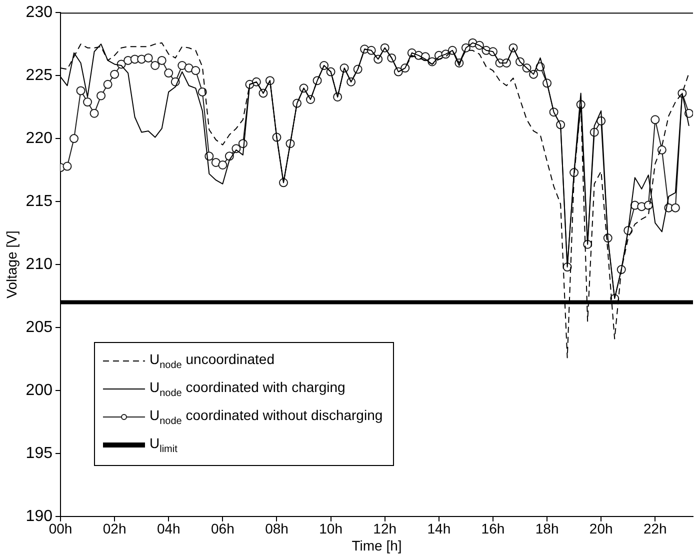 The height and width of the screenshot is (559, 698). I want to click on y-axis-title: Voltage [V], so click(11, 264).